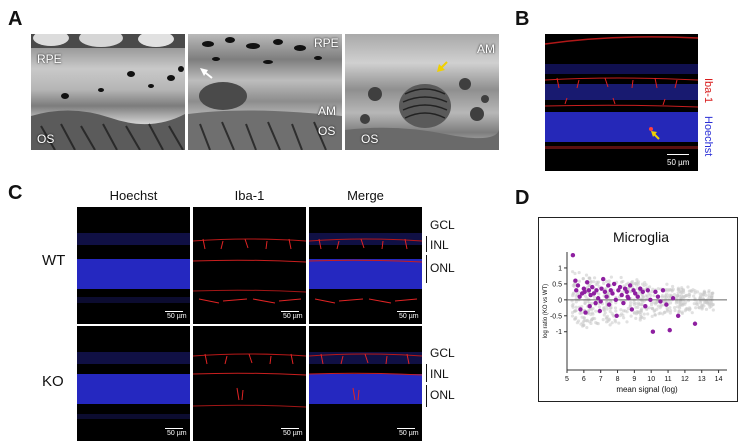 The height and width of the screenshot is (444, 740). I want to click on x-tick-label: 14, so click(719, 379).